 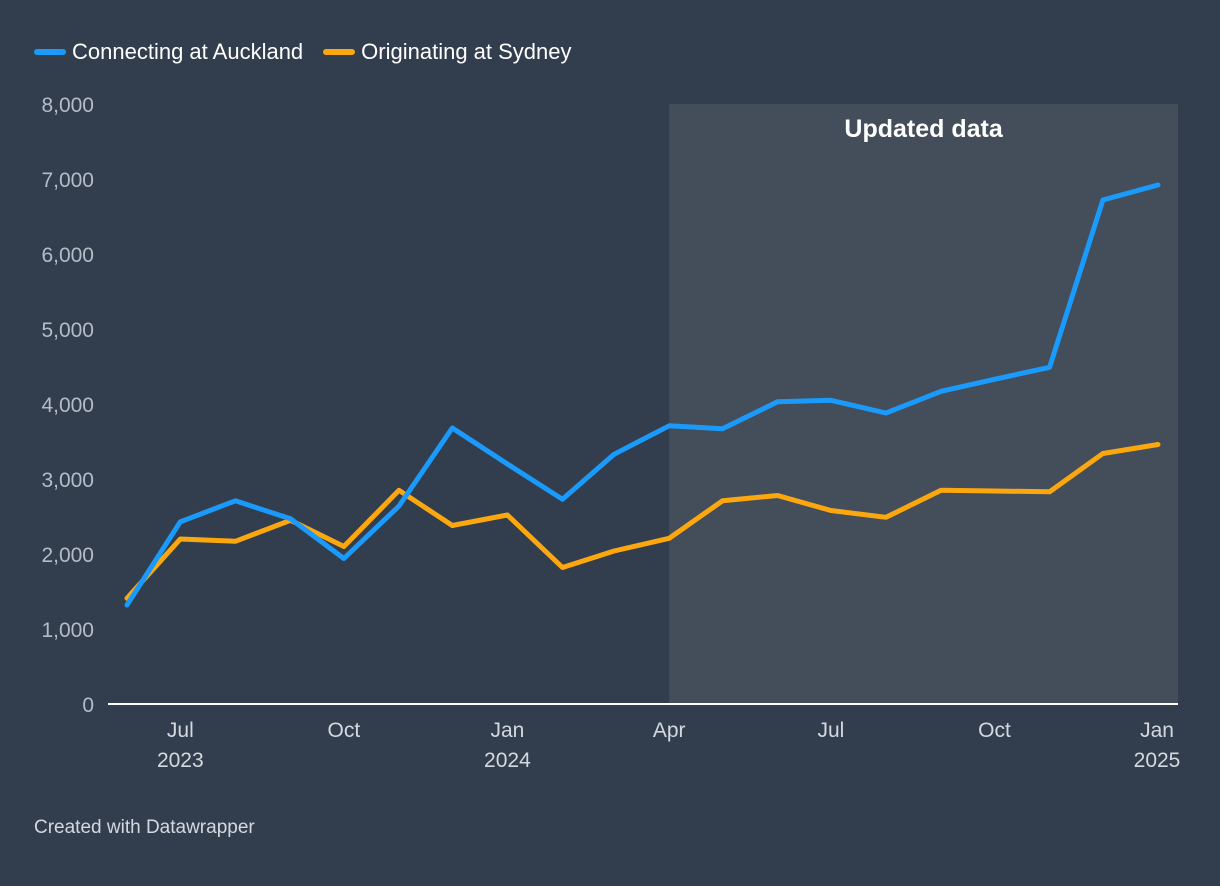 What do you see at coordinates (1157, 760) in the screenshot?
I see `x-tick-year-label: 2025` at bounding box center [1157, 760].